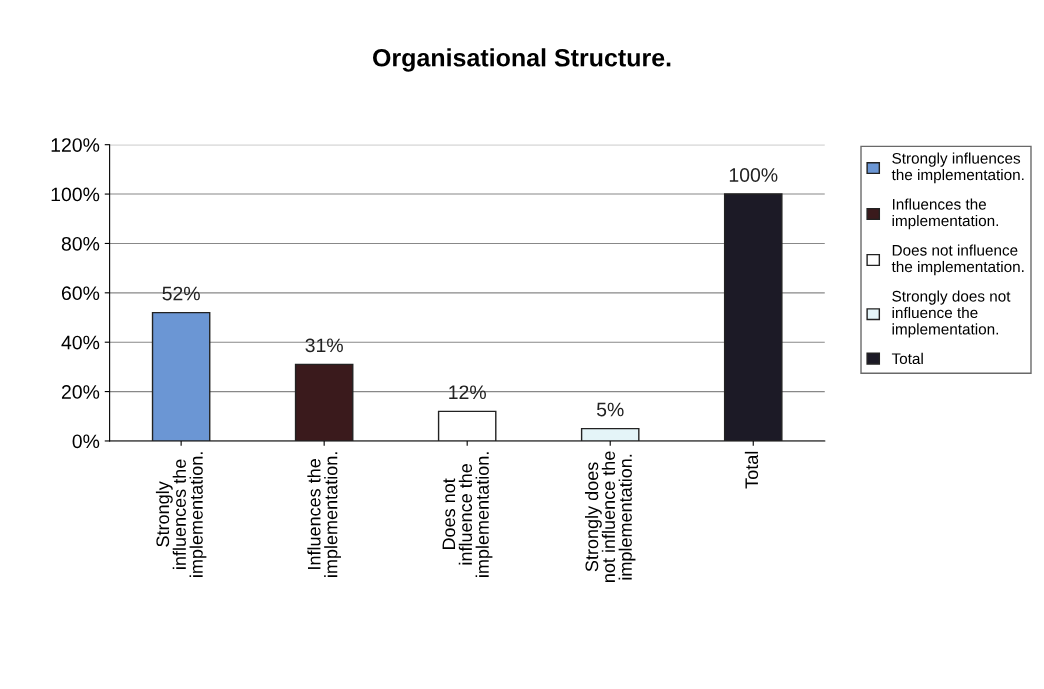  Describe the element at coordinates (951, 314) in the screenshot. I see `legend-label: Strongly does not influence the implementation.` at that location.